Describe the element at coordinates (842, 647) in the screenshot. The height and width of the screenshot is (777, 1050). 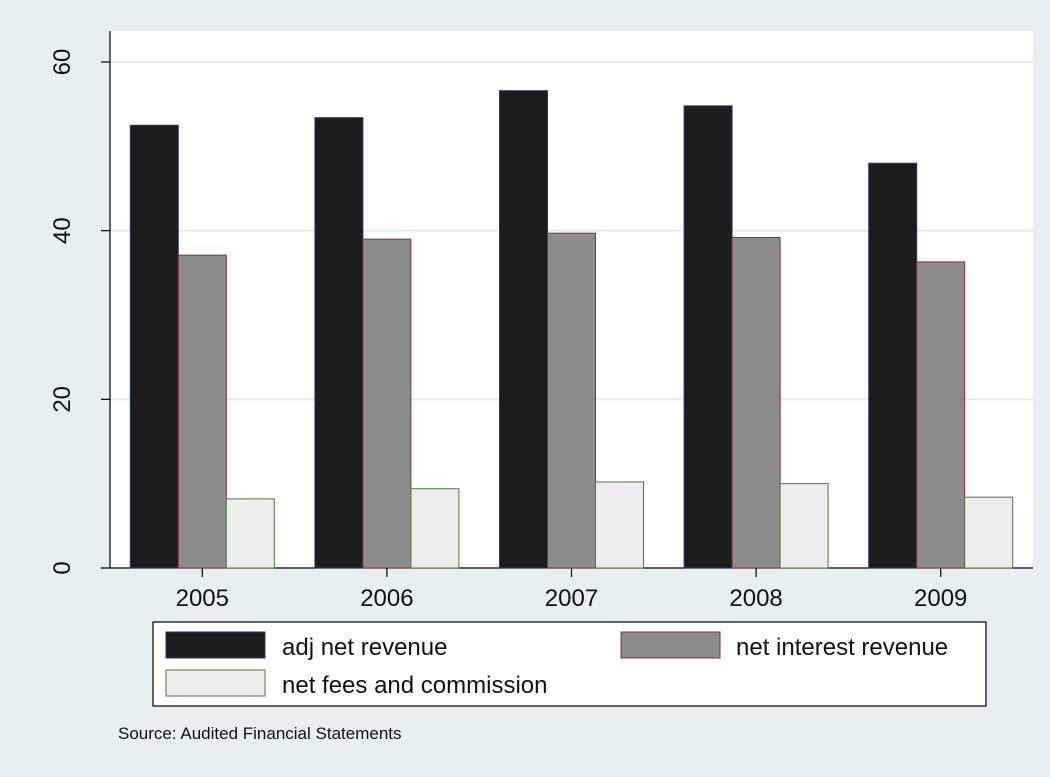
I see `legend-label: net interest revenue` at that location.